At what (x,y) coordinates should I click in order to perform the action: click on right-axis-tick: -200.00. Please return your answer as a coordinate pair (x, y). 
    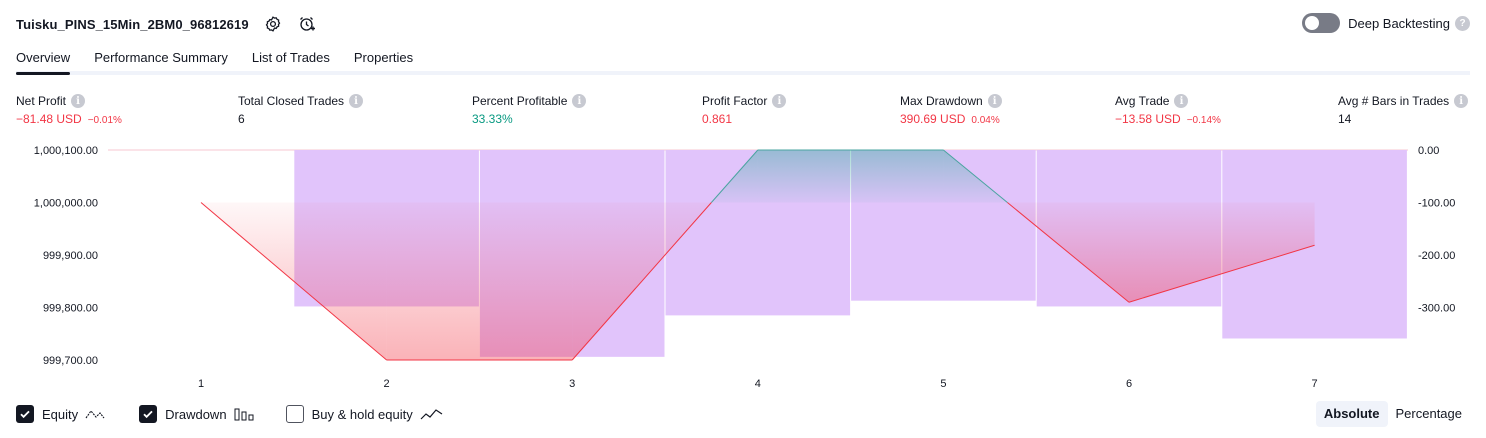
    Looking at the image, I should click on (1436, 256).